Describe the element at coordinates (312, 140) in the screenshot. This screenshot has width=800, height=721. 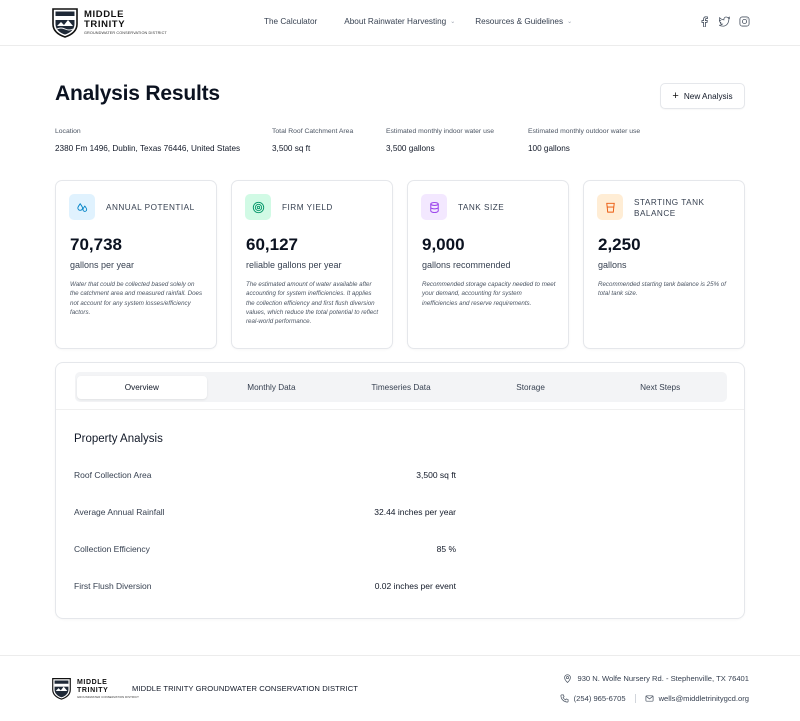
I see `meta-roof: Total Roof Catchment Area 3,500 sq ft` at that location.